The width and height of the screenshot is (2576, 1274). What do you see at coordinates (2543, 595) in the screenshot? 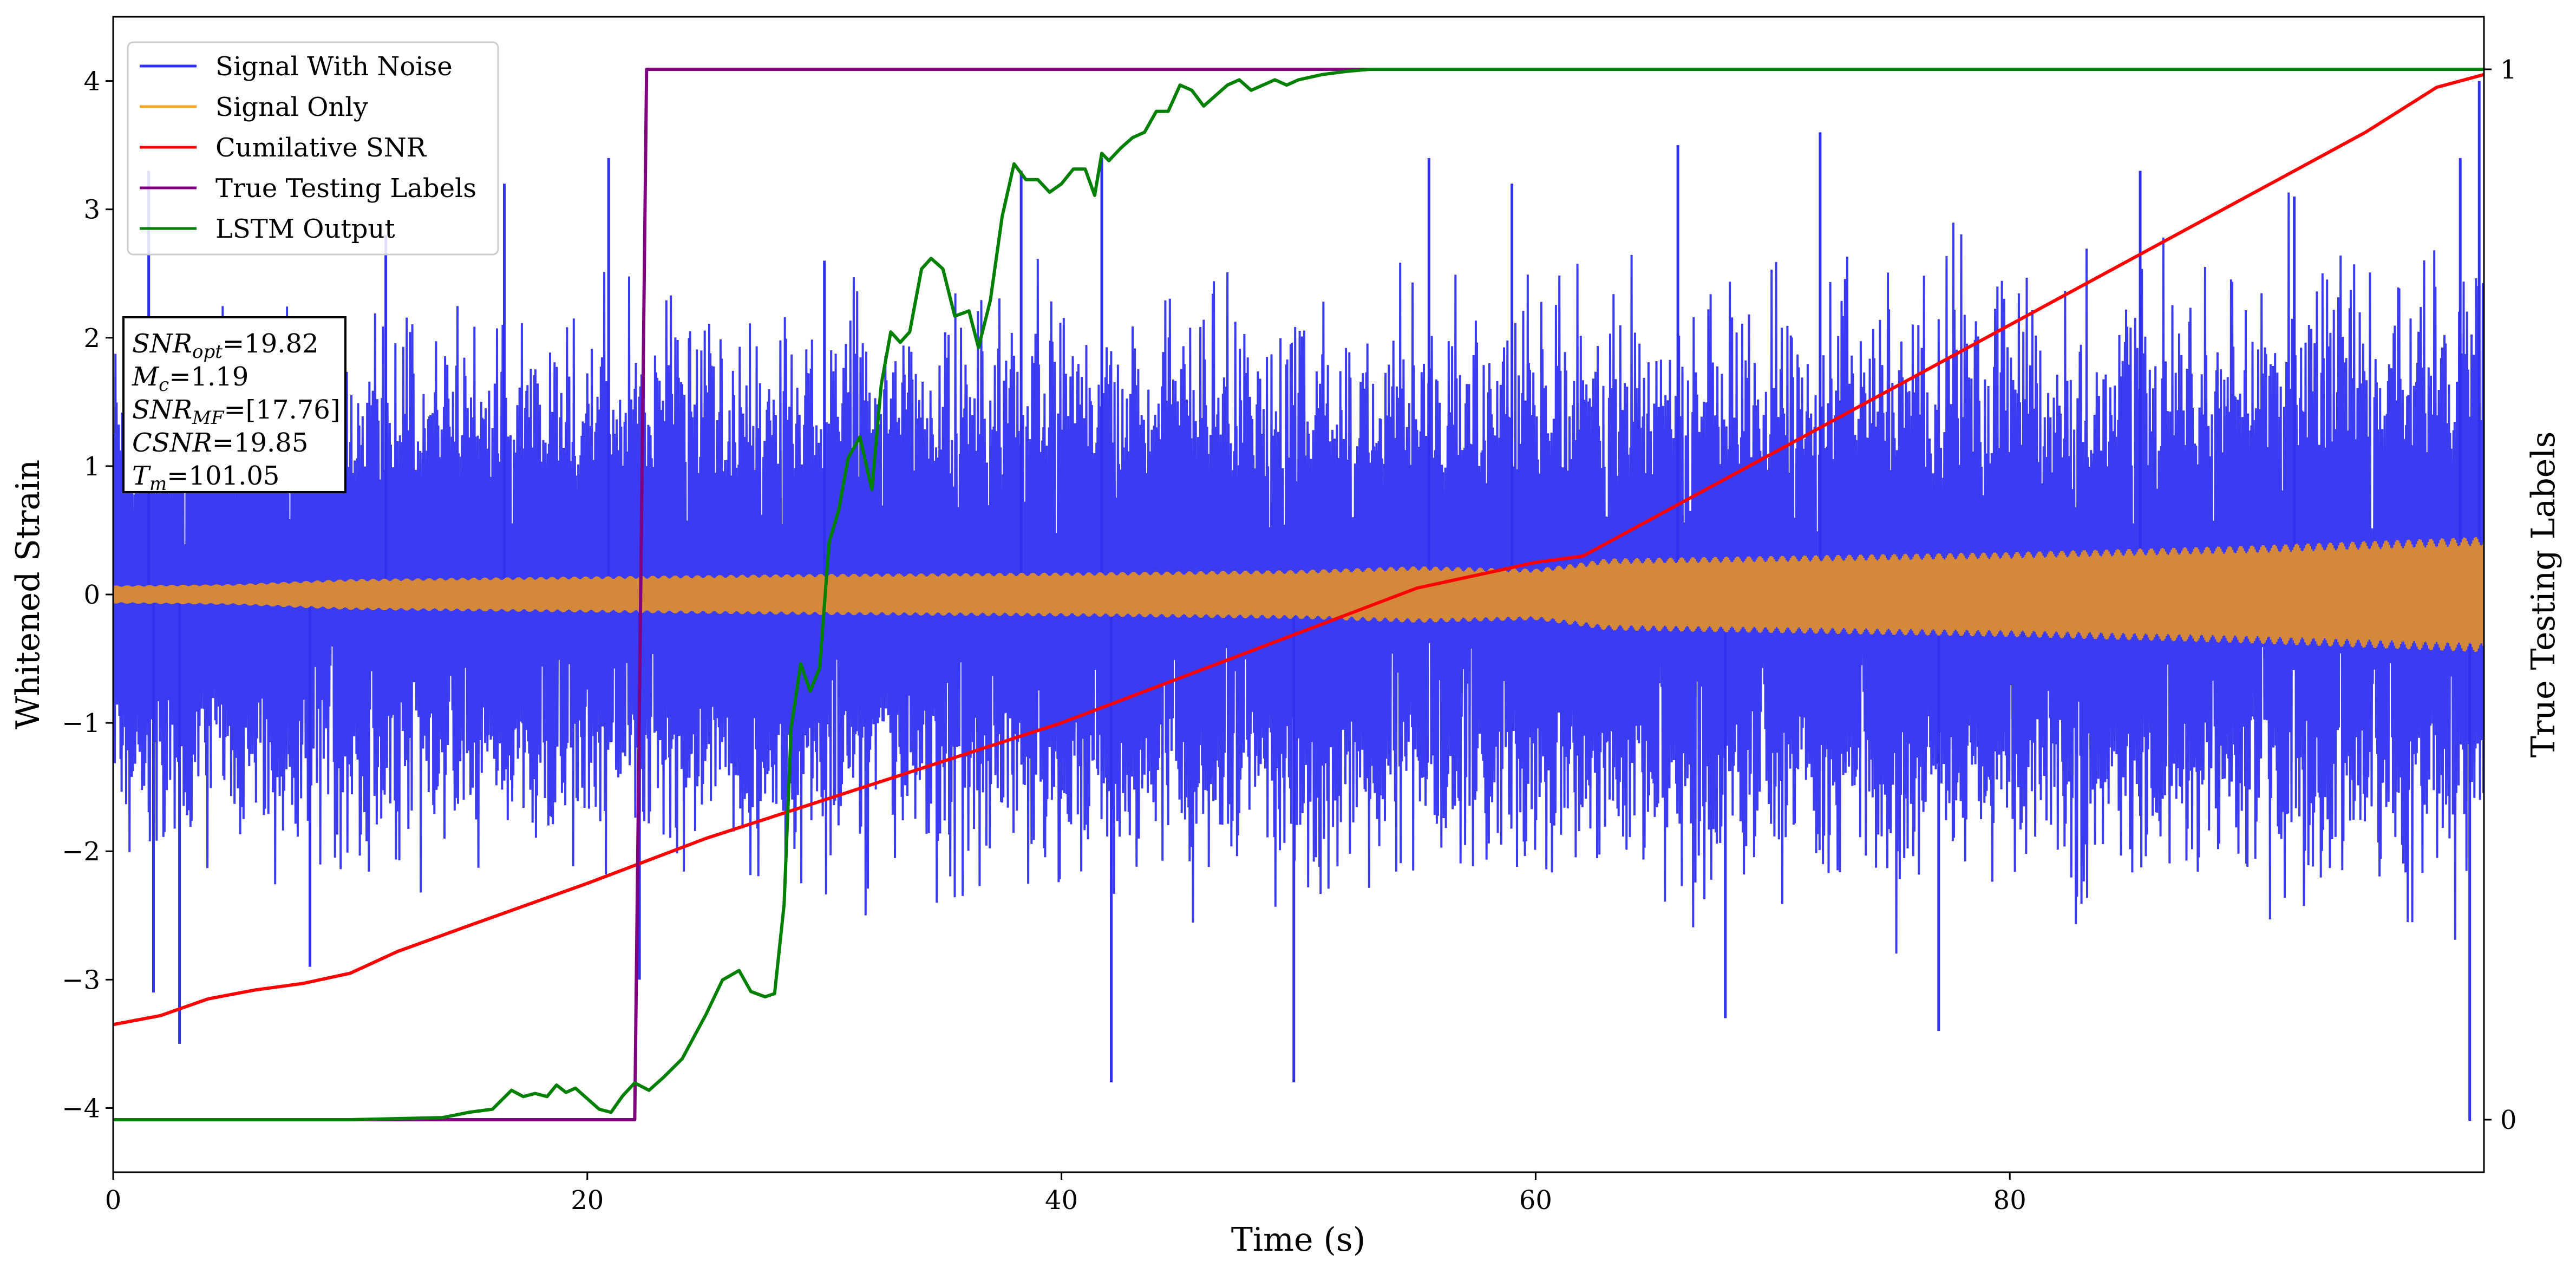
I see `y2-axis-label: True Testing Labels` at bounding box center [2543, 595].